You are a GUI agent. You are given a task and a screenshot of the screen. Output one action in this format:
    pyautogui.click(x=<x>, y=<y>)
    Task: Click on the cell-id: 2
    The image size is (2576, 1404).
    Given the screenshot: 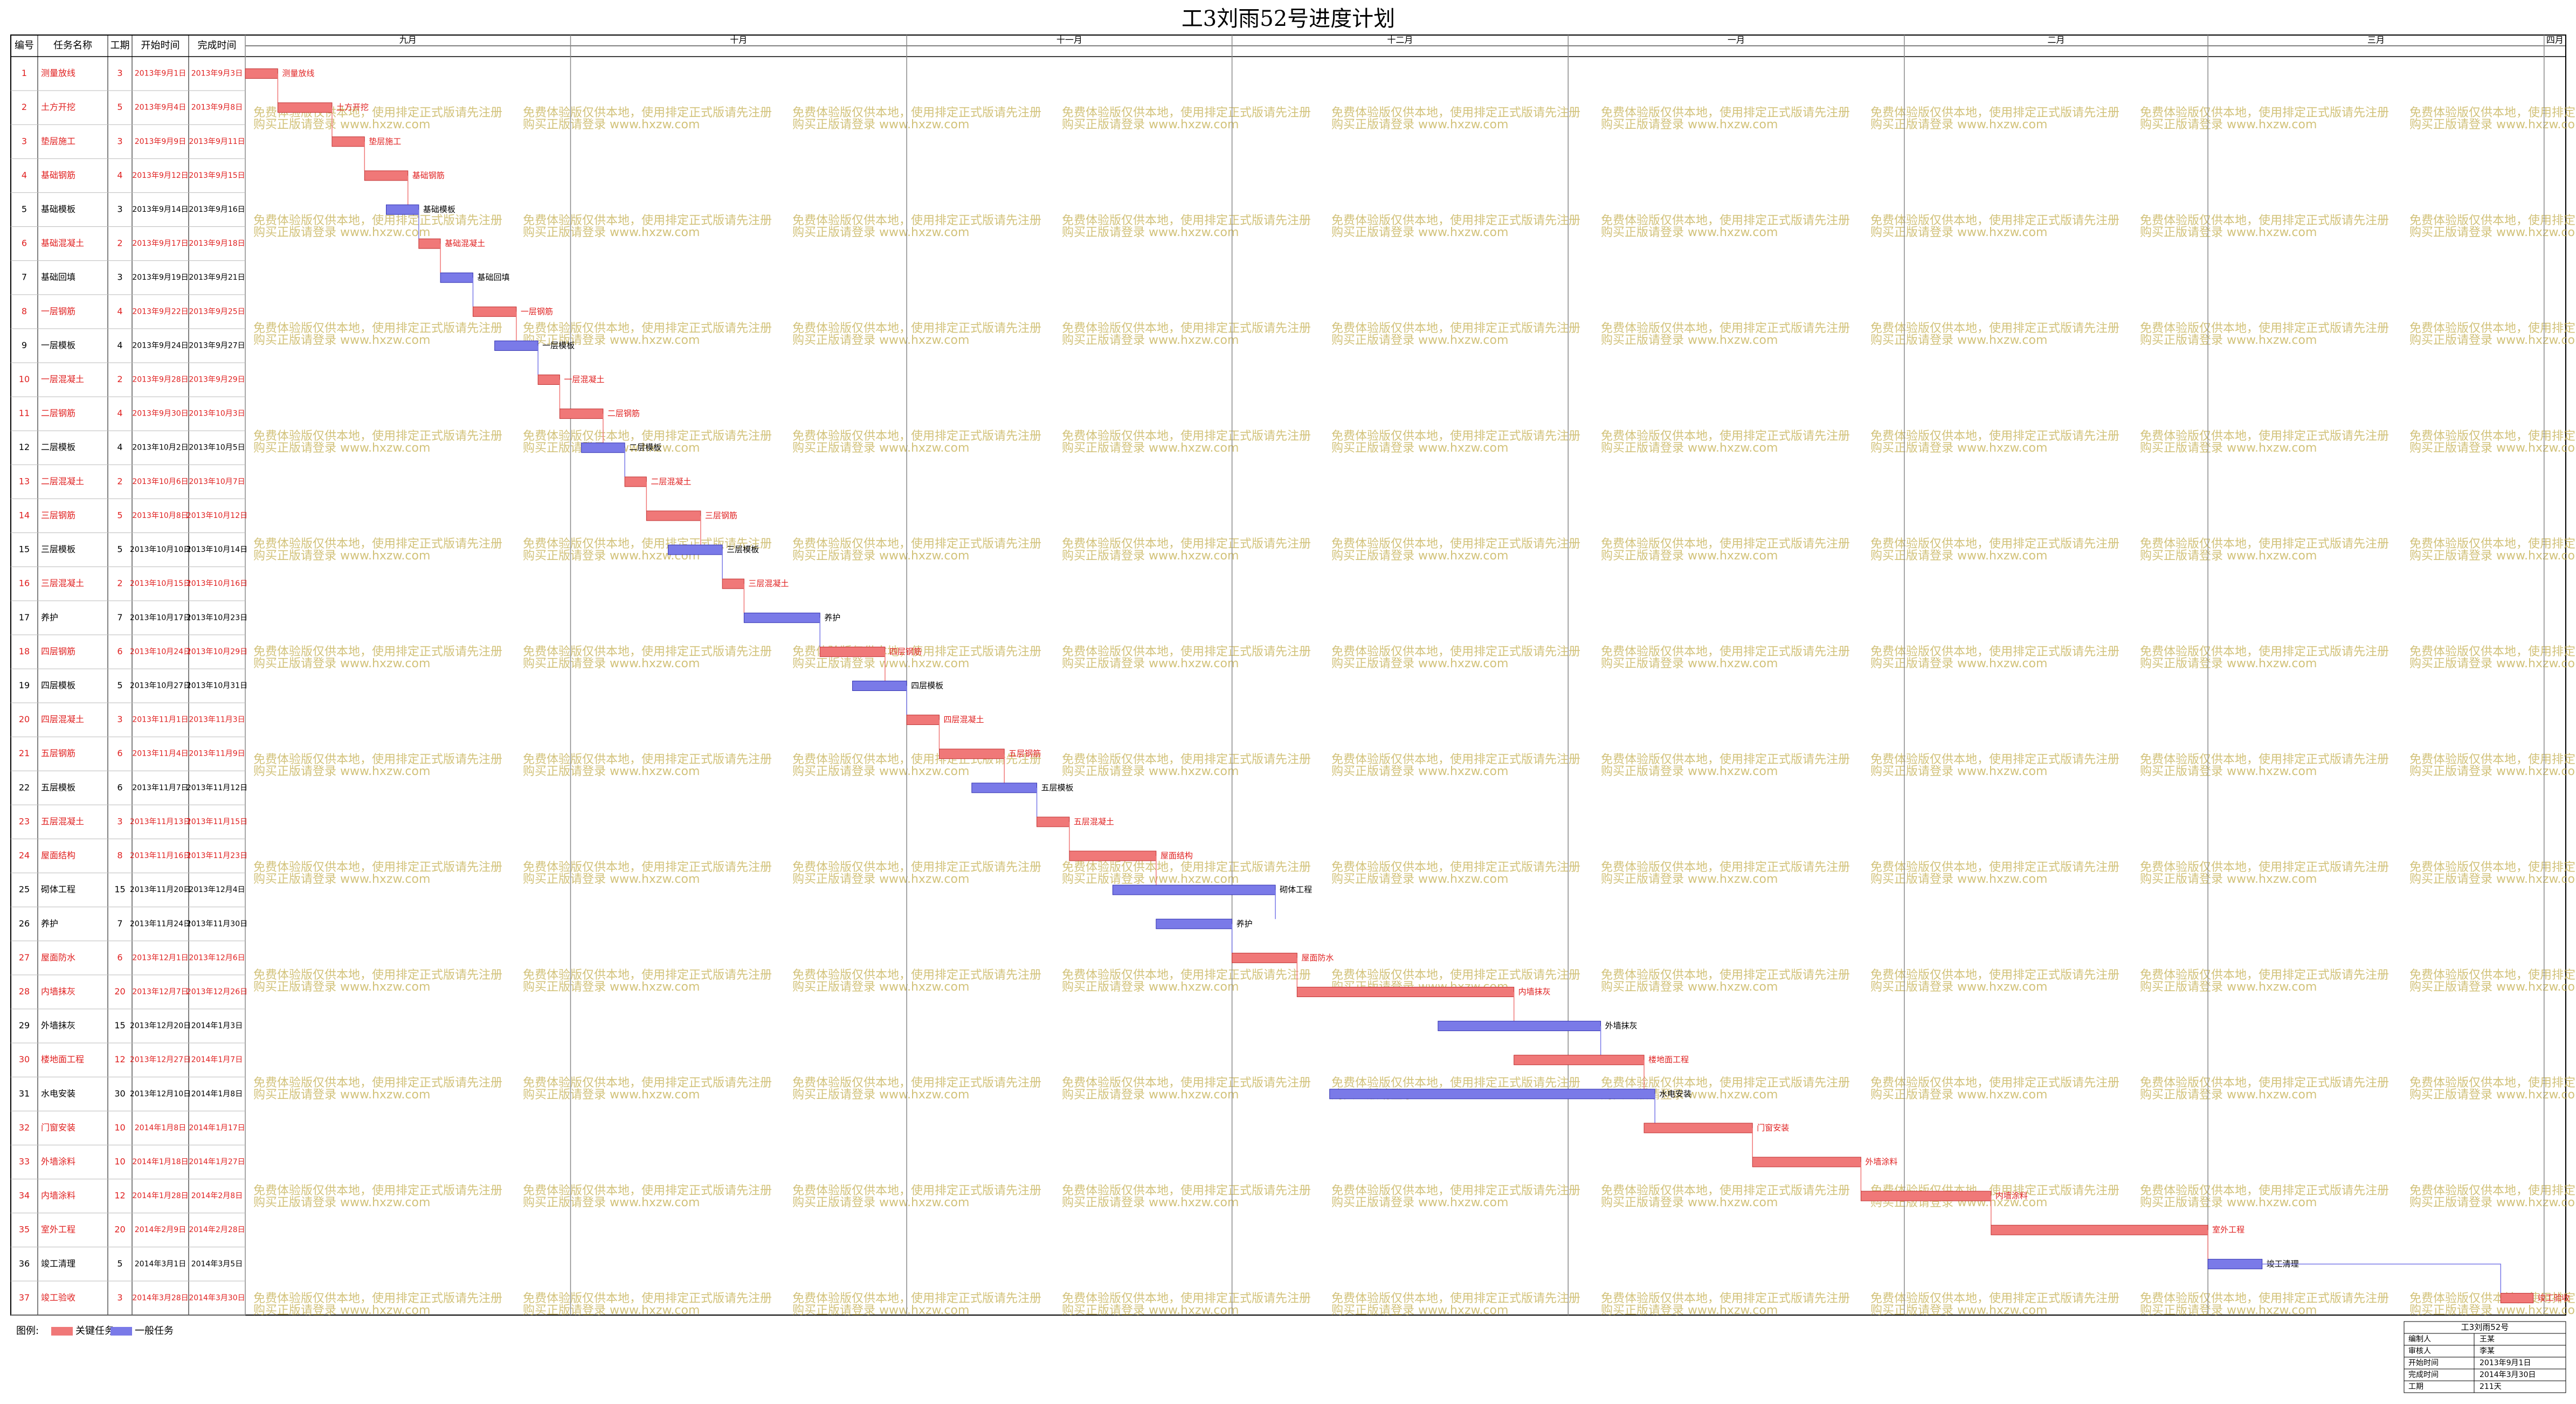 What is the action you would take?
    pyautogui.click(x=24, y=107)
    